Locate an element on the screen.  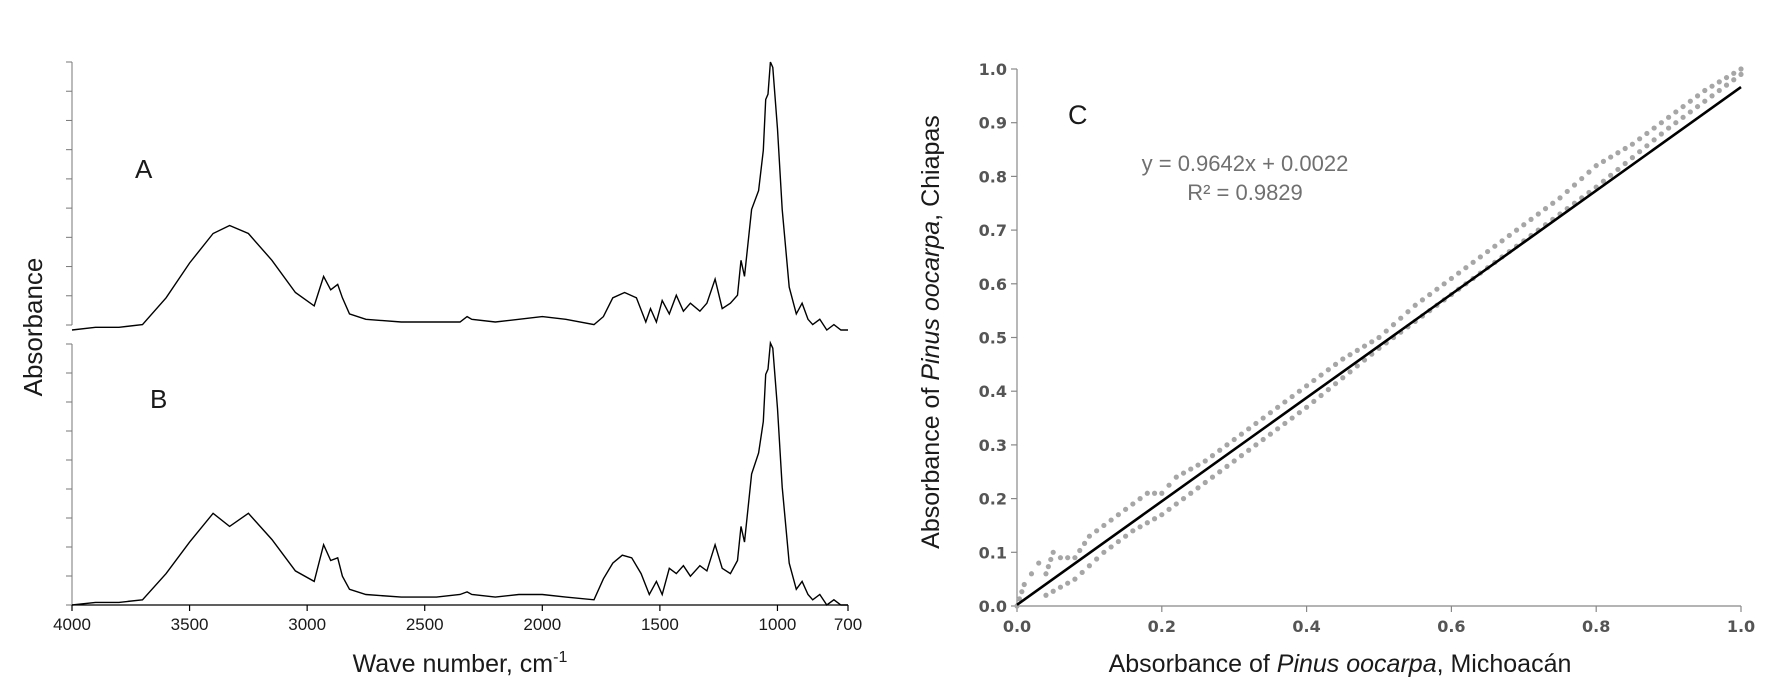
c-x-ticks: 0.0 0.2 0.4 0.6 0.8 1.0 is located at coordinates (1379, 621).